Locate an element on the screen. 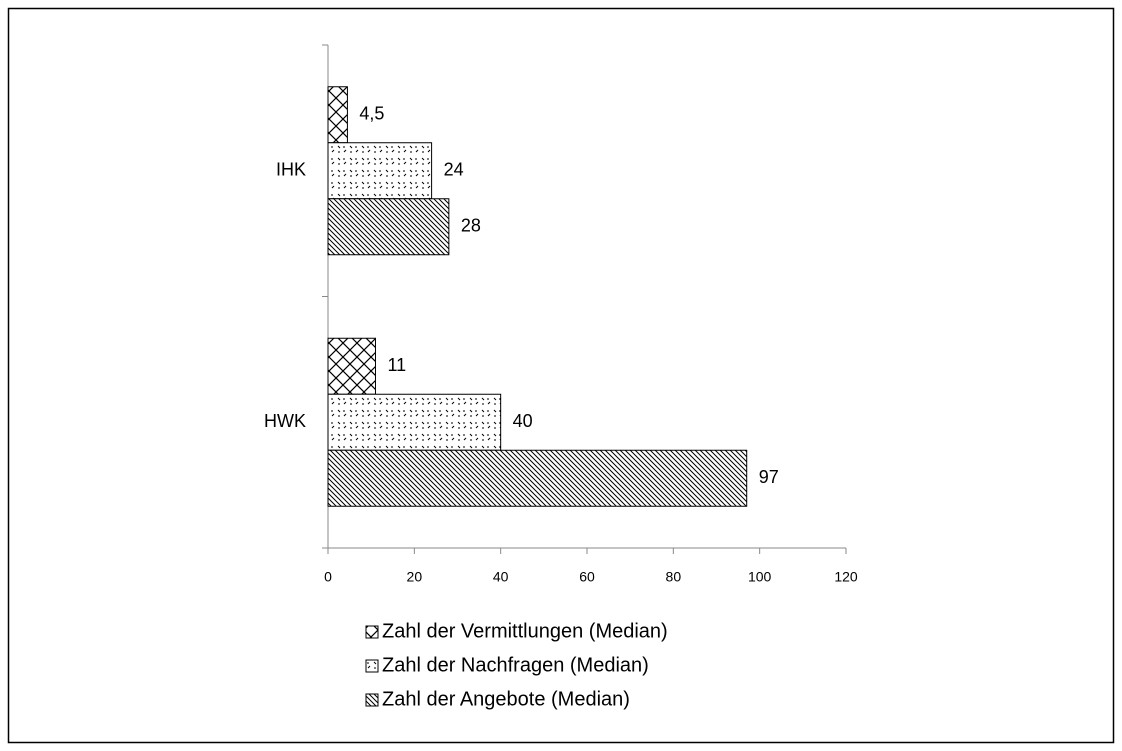 This screenshot has height=751, width=1122. x-tick-label: 60 is located at coordinates (587, 577).